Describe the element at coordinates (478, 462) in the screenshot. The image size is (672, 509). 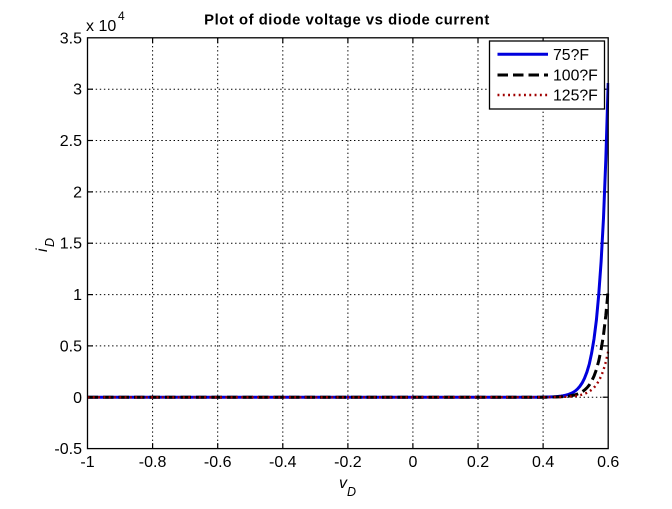
I see `svg-text: 0.2` at that location.